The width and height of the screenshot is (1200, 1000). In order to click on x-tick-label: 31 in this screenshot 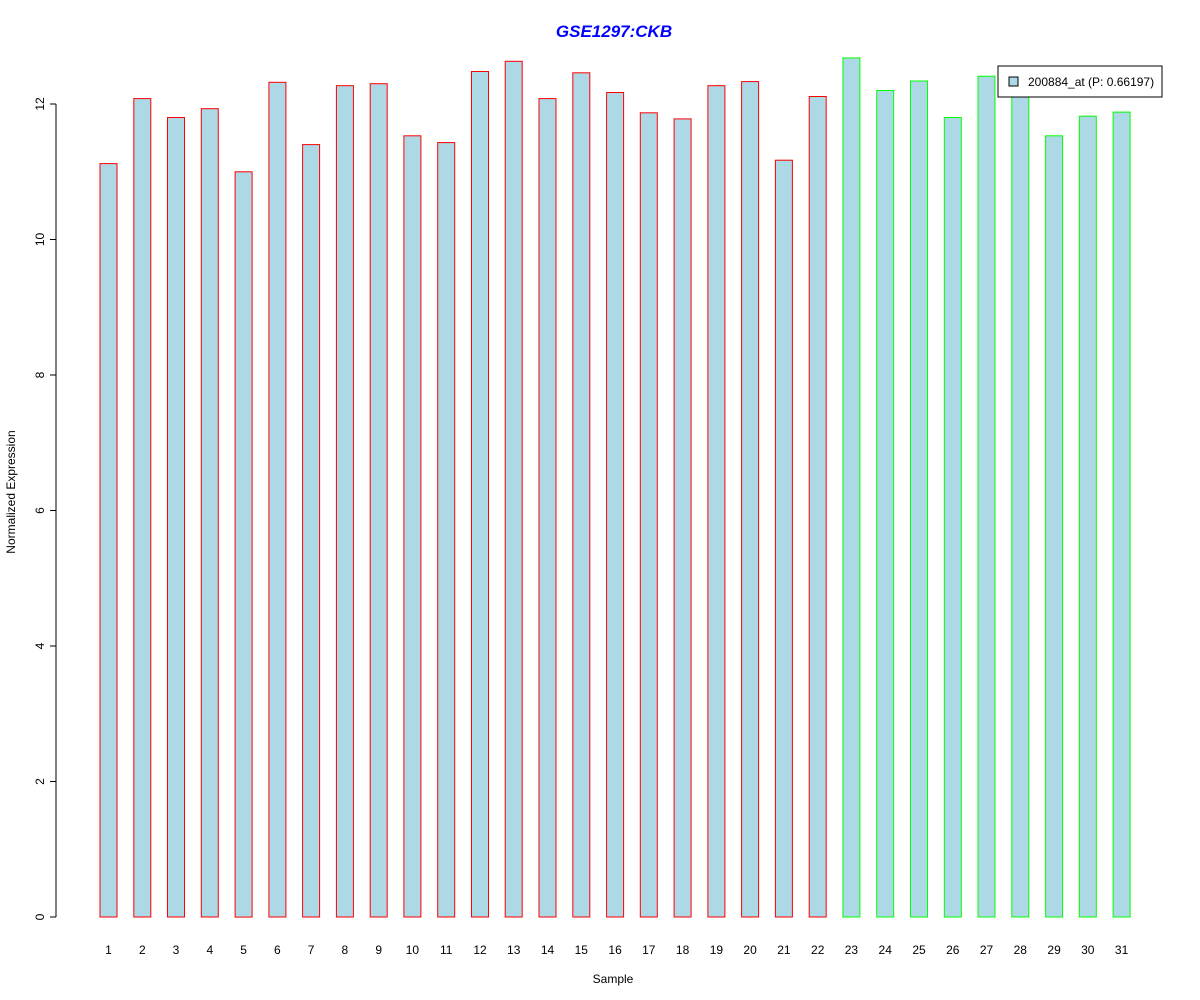, I will do `click(1122, 950)`.